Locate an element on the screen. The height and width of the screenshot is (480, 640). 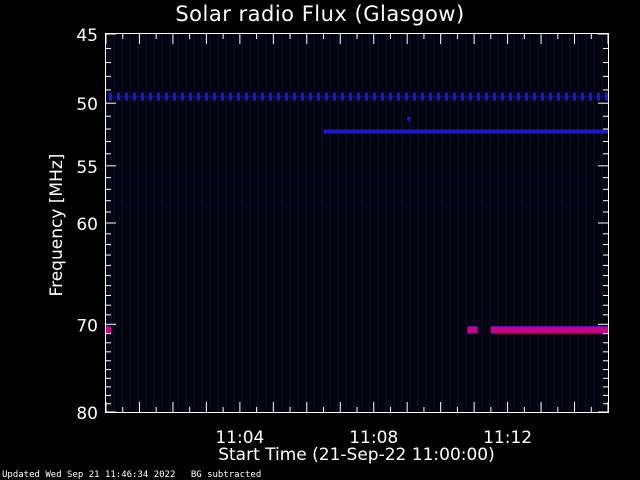
y-tick-label: 80 is located at coordinates (87, 414).